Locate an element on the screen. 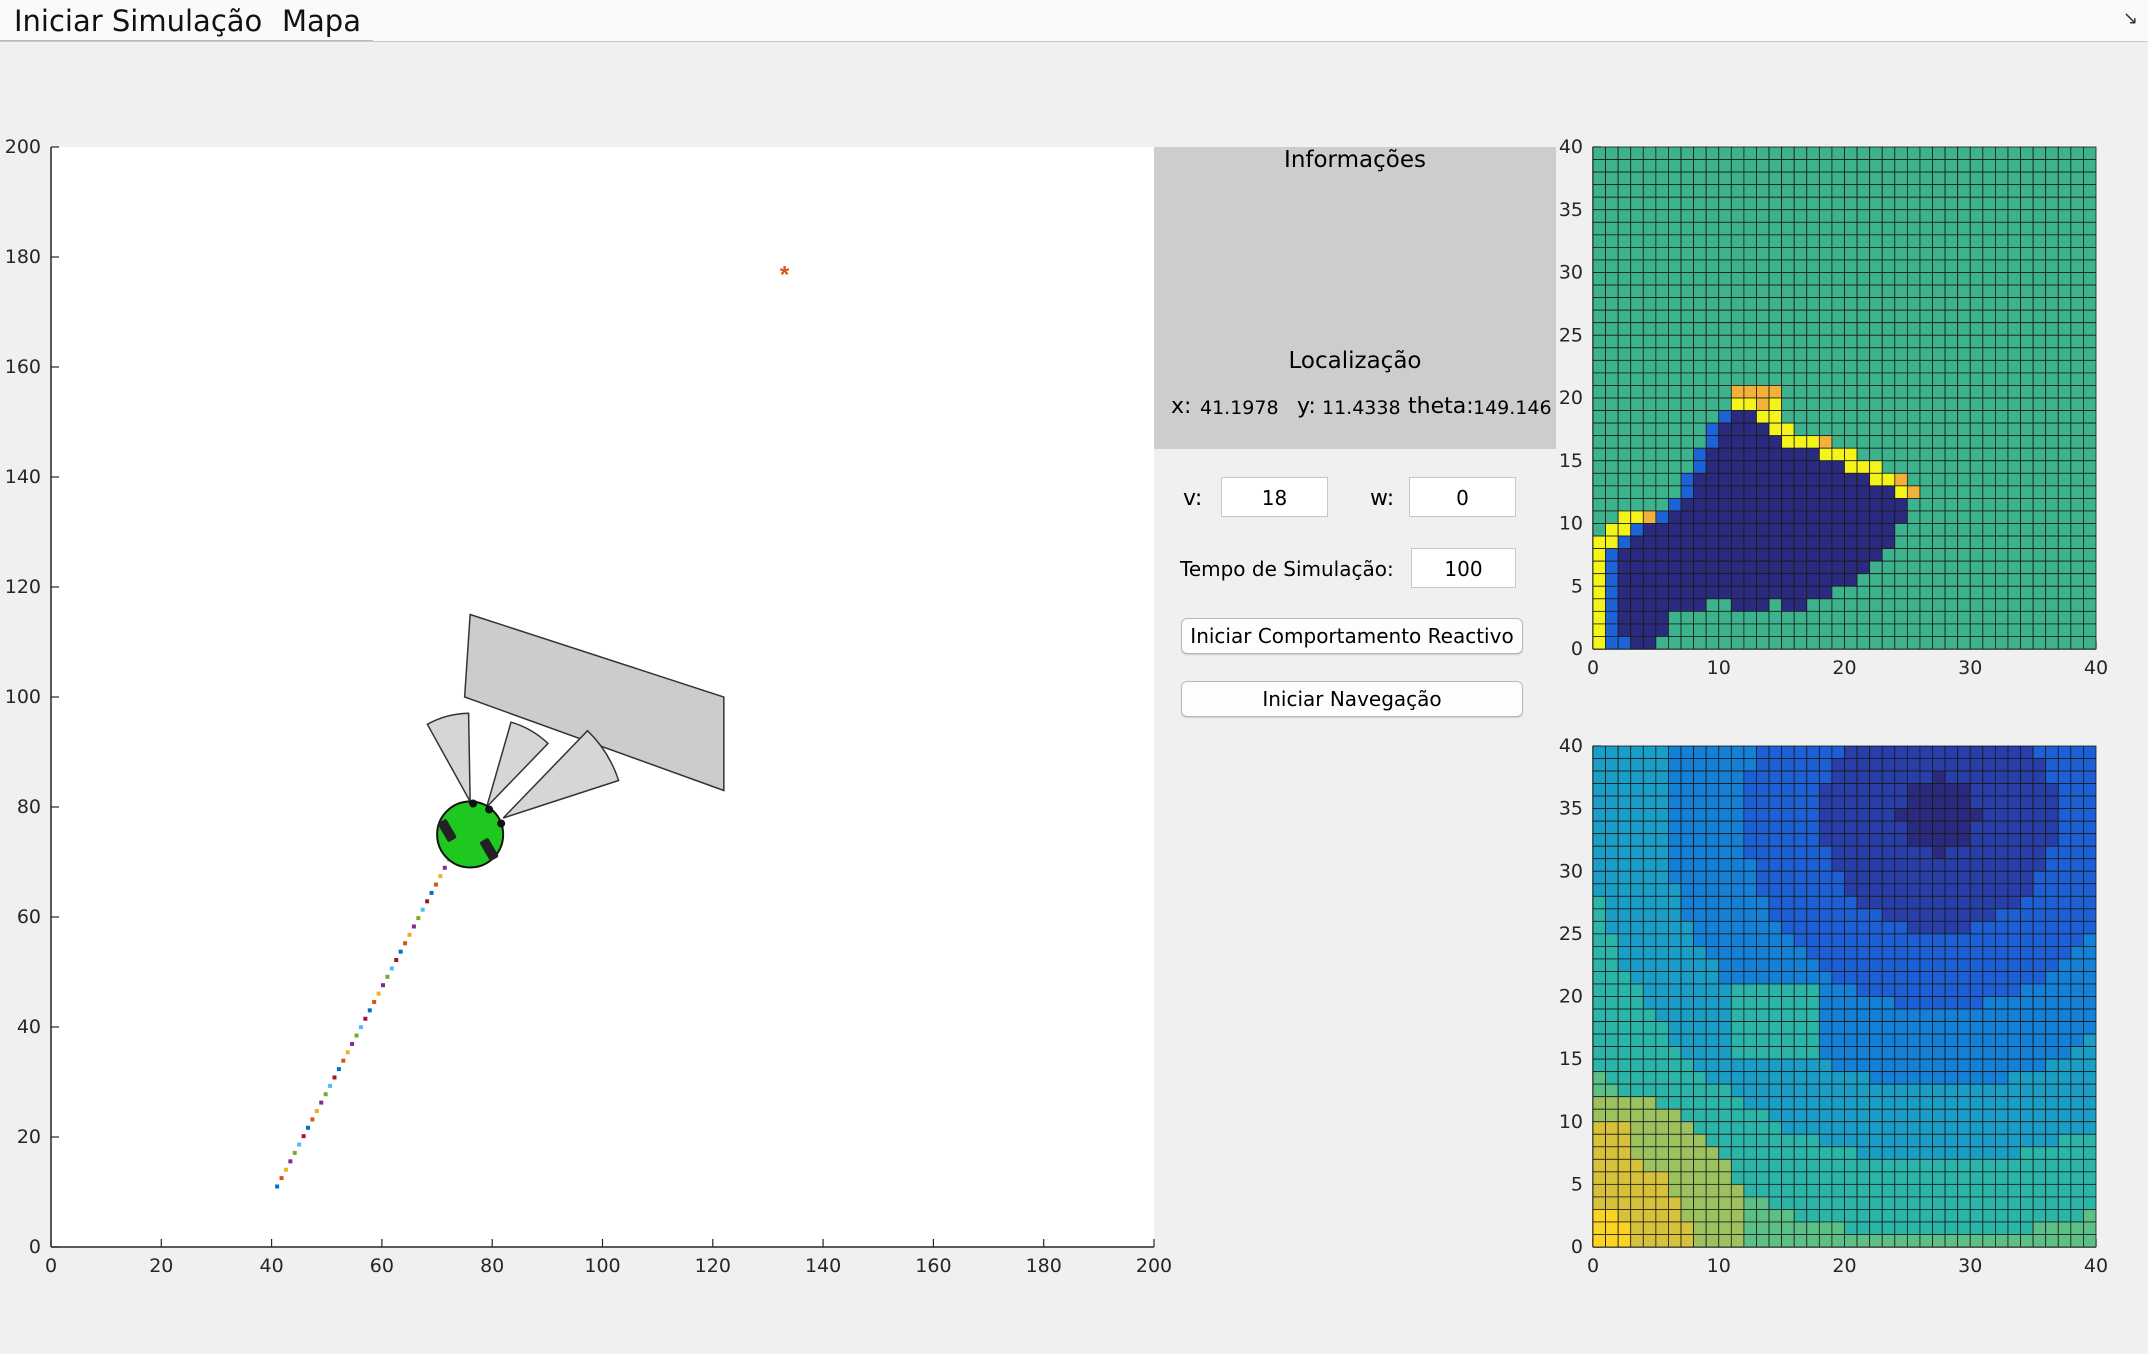 The image size is (2148, 1354). time-input: 100 is located at coordinates (1463, 568).